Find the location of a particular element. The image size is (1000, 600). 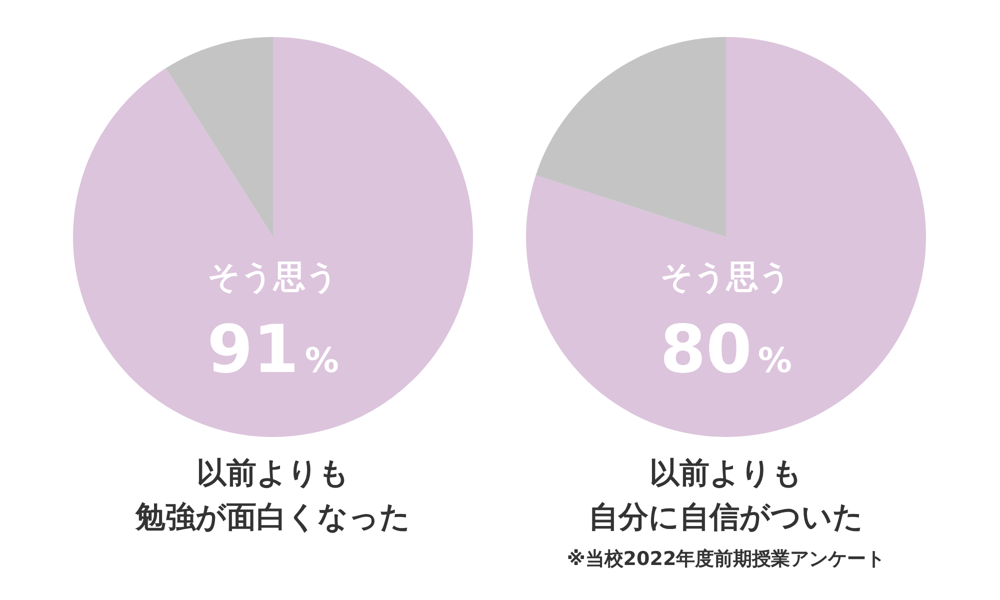

data-label: 80% is located at coordinates (726, 349).